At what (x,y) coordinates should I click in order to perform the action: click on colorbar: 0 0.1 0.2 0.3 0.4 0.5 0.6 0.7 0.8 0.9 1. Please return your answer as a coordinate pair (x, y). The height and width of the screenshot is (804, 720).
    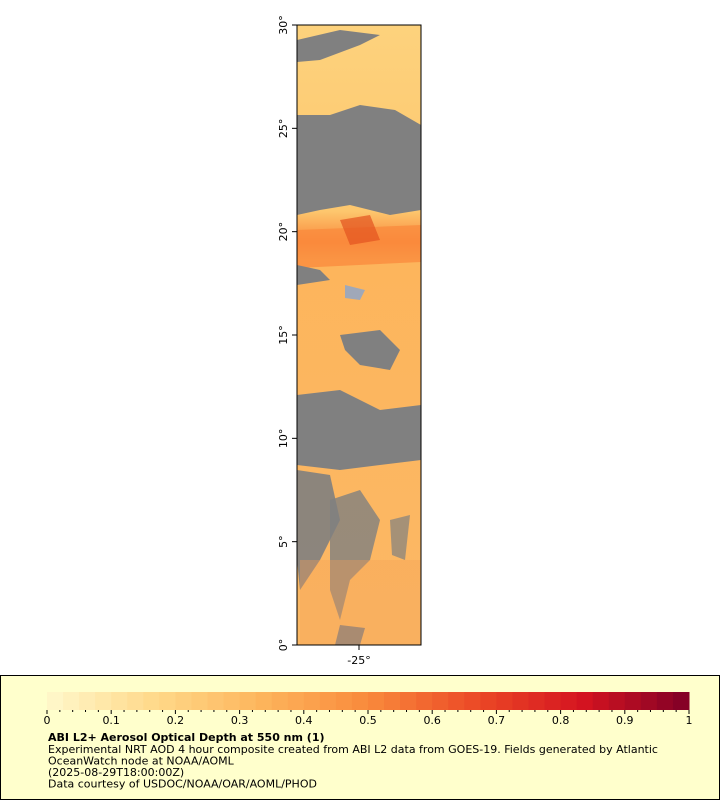
    Looking at the image, I should click on (368, 709).